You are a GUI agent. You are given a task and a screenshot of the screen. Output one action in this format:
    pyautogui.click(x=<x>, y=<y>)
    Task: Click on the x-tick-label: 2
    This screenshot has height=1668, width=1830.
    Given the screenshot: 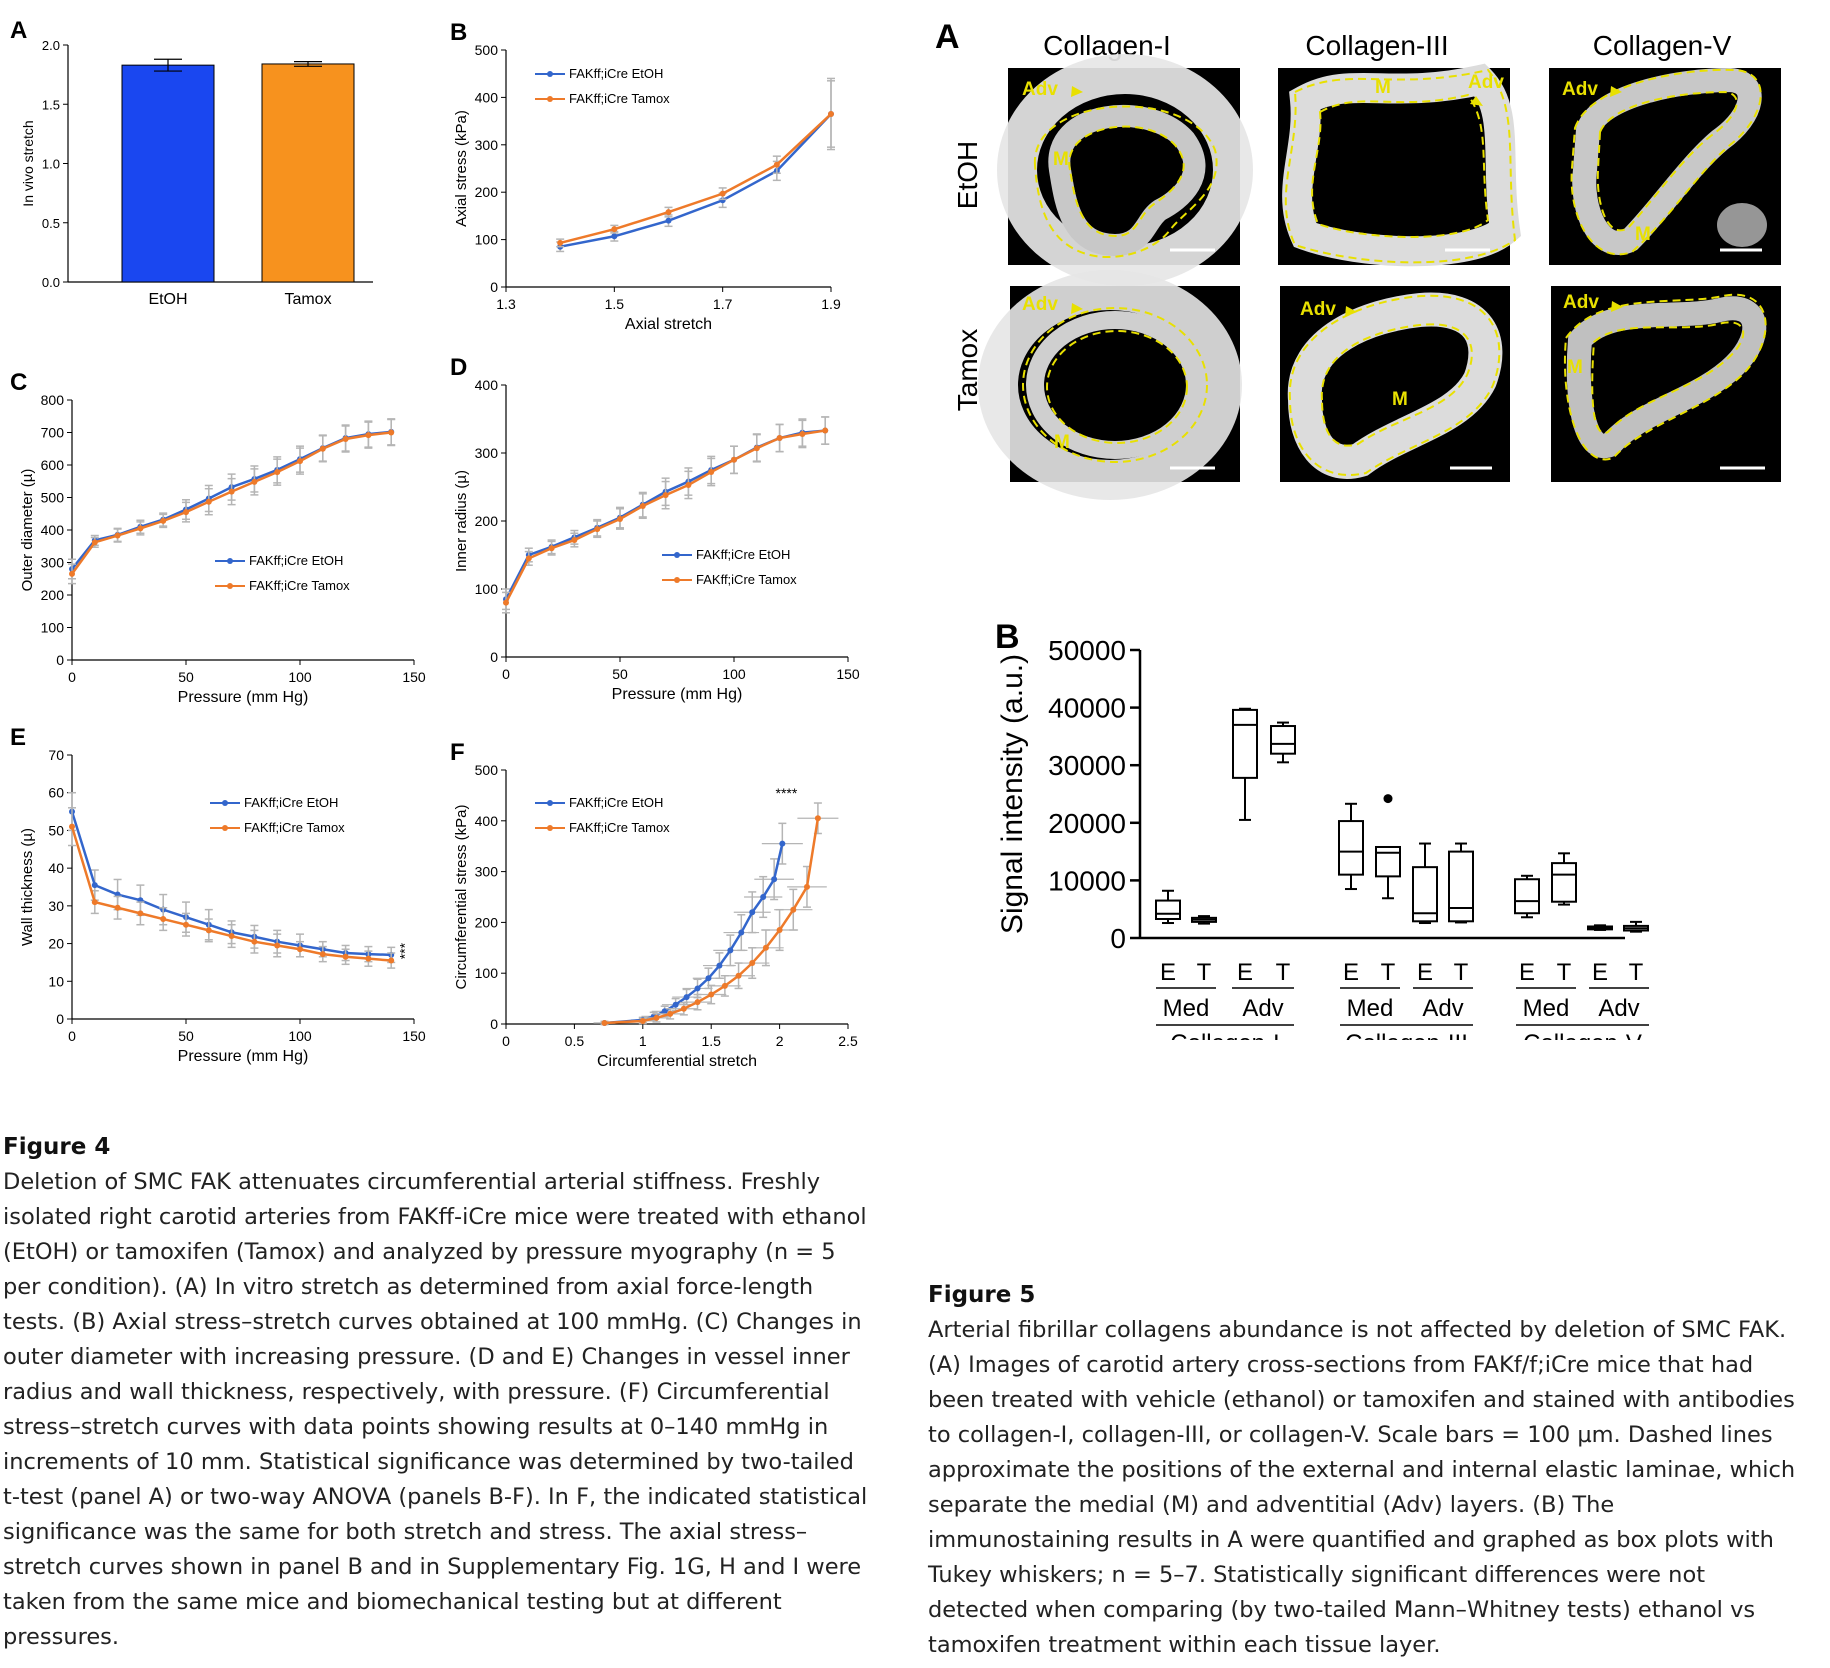 What is the action you would take?
    pyautogui.click(x=780, y=1041)
    